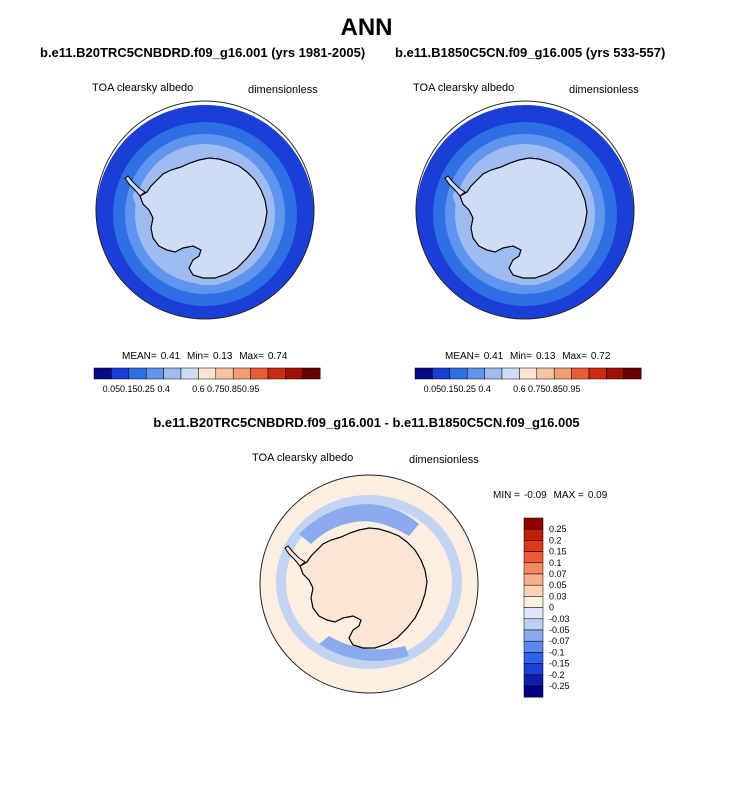  Describe the element at coordinates (528, 380) in the screenshot. I see `panel2-colorbar: 0.05 0.15 0.25 0.4 0.6 0.75 0.85 0.95` at that location.